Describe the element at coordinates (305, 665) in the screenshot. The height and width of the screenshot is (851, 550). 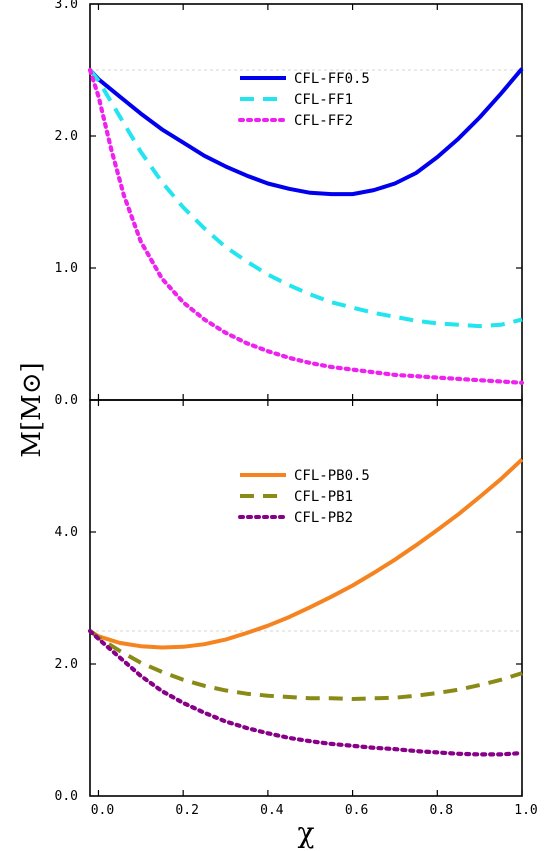
I see `series-line-cfl-pb1` at that location.